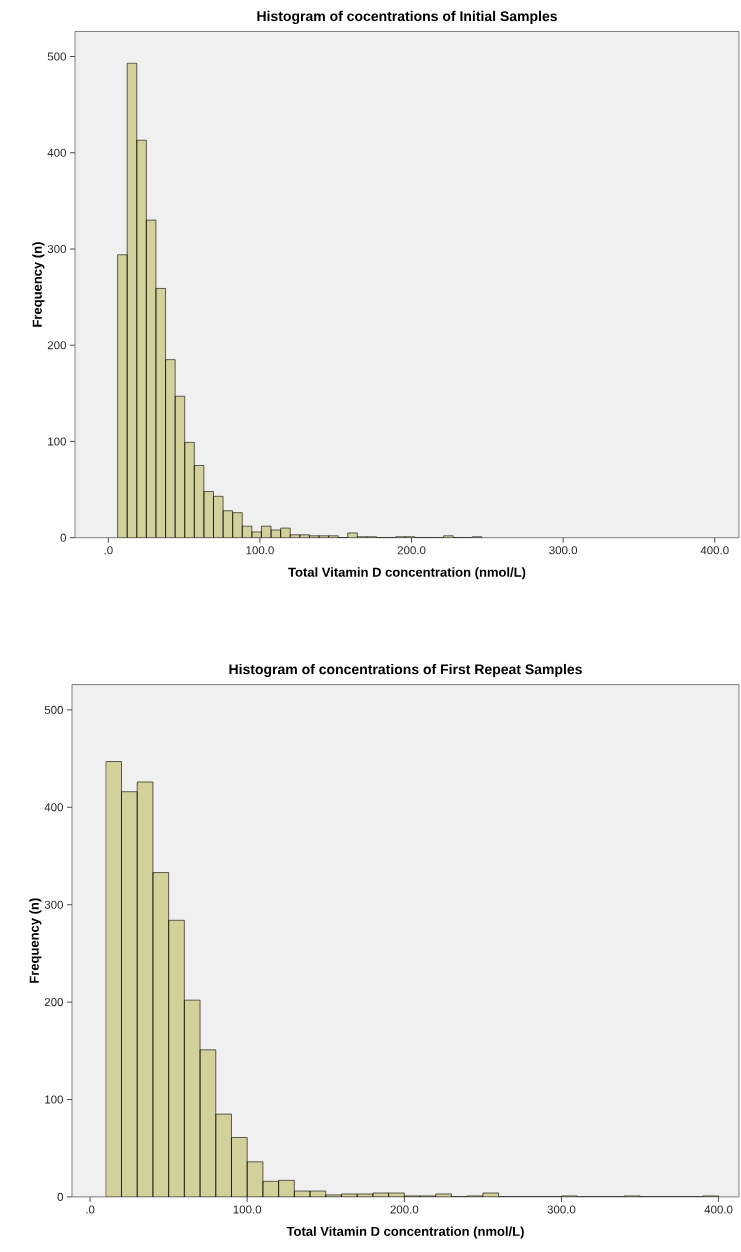  I want to click on chart-title: Histogram of cocentrations of Initial Samples, so click(407, 17).